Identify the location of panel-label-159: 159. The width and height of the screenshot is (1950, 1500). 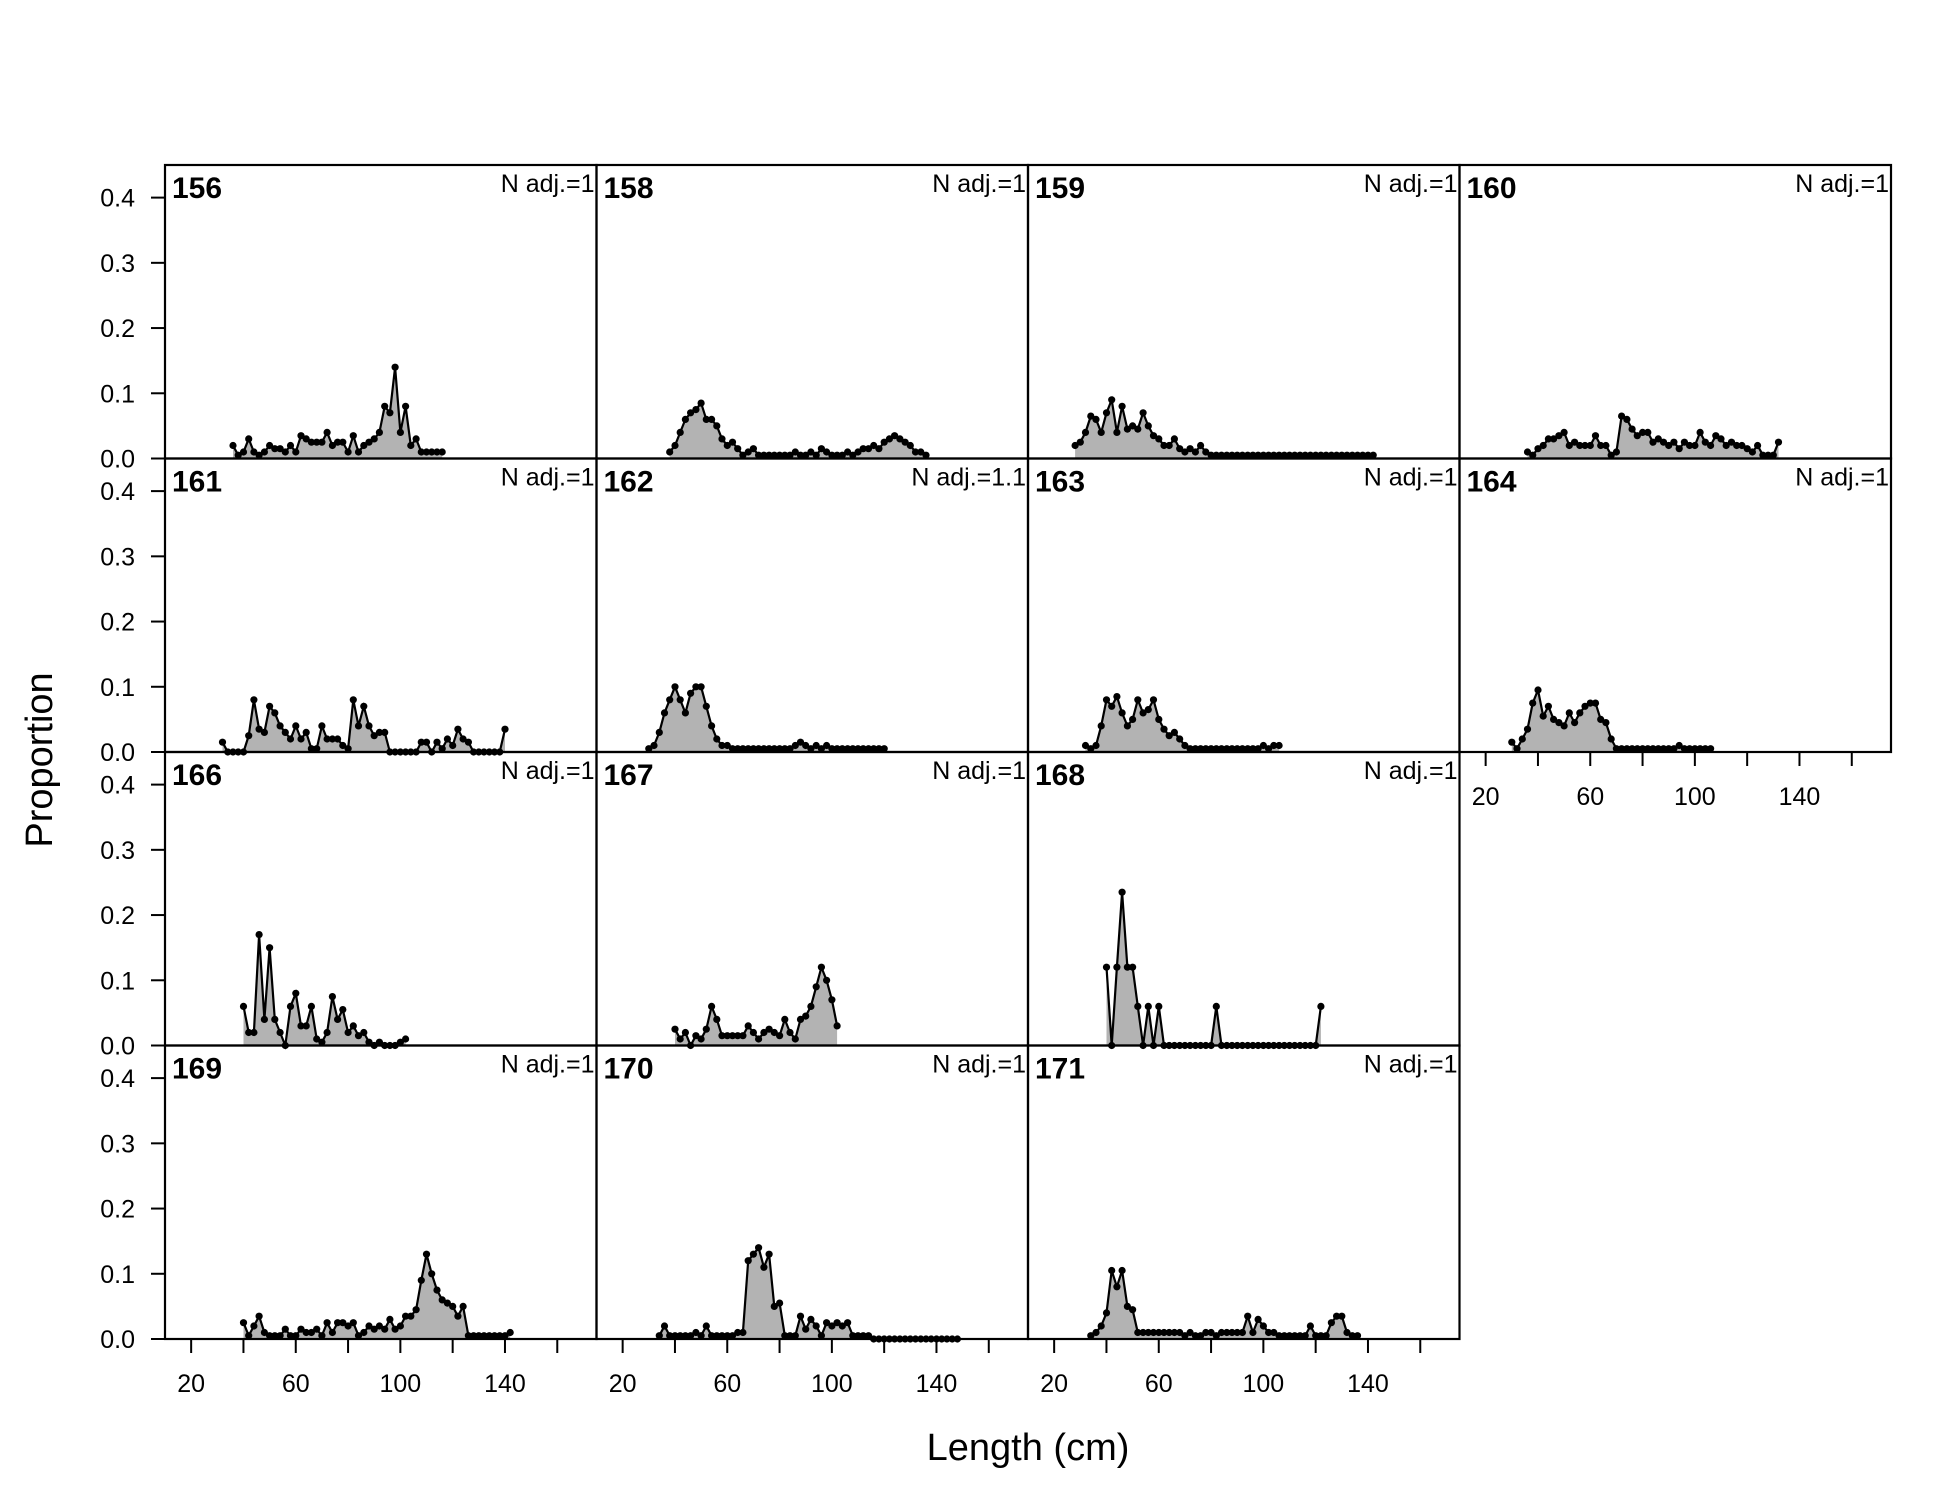
(1060, 188).